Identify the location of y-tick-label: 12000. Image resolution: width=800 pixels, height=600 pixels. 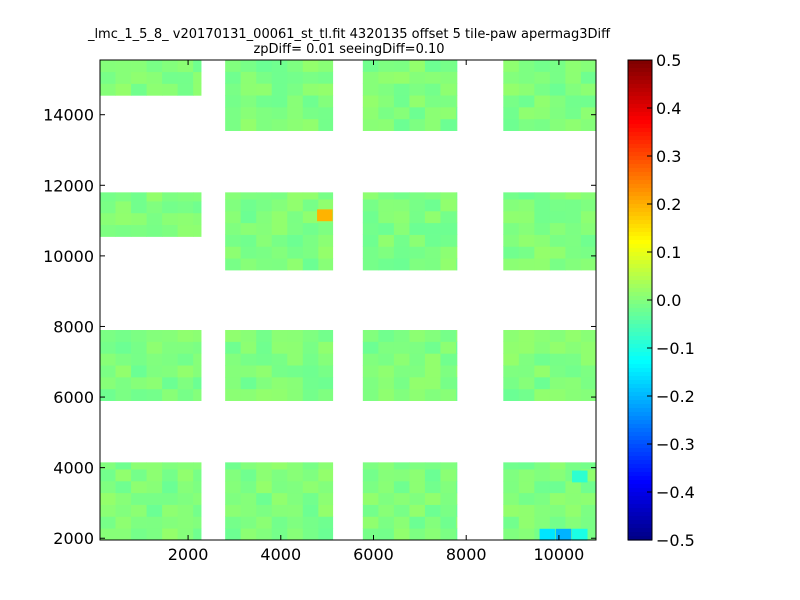
(68, 185).